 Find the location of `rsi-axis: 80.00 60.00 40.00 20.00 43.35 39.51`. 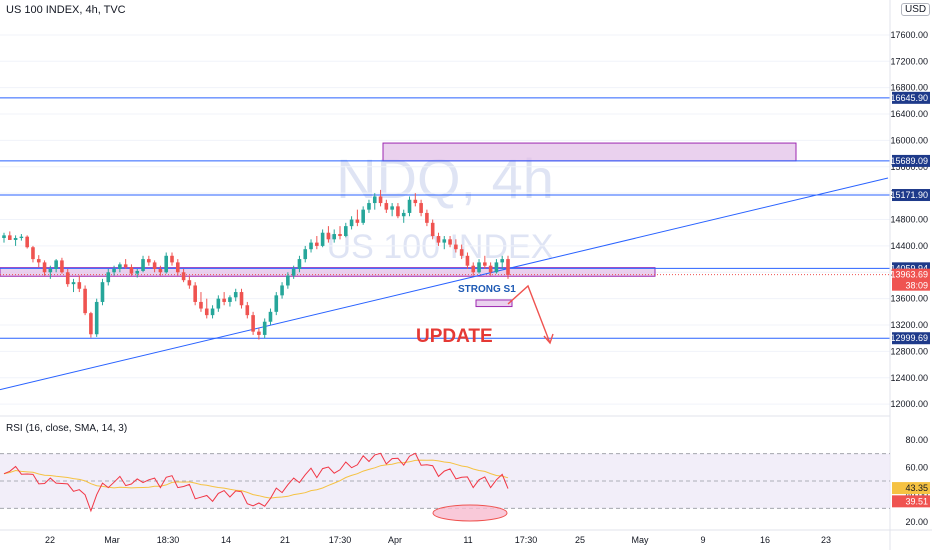

rsi-axis: 80.00 60.00 40.00 20.00 43.35 39.51 is located at coordinates (911, 481).